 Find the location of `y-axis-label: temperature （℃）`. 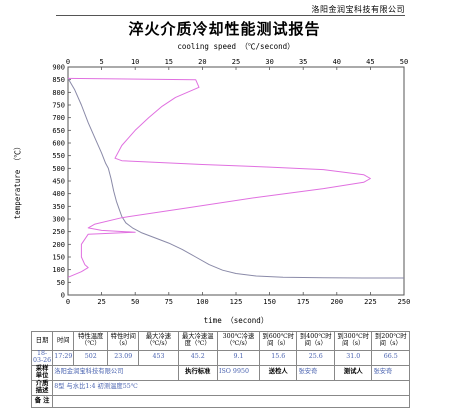

y-axis-label: temperature （℃） is located at coordinates (17, 181).